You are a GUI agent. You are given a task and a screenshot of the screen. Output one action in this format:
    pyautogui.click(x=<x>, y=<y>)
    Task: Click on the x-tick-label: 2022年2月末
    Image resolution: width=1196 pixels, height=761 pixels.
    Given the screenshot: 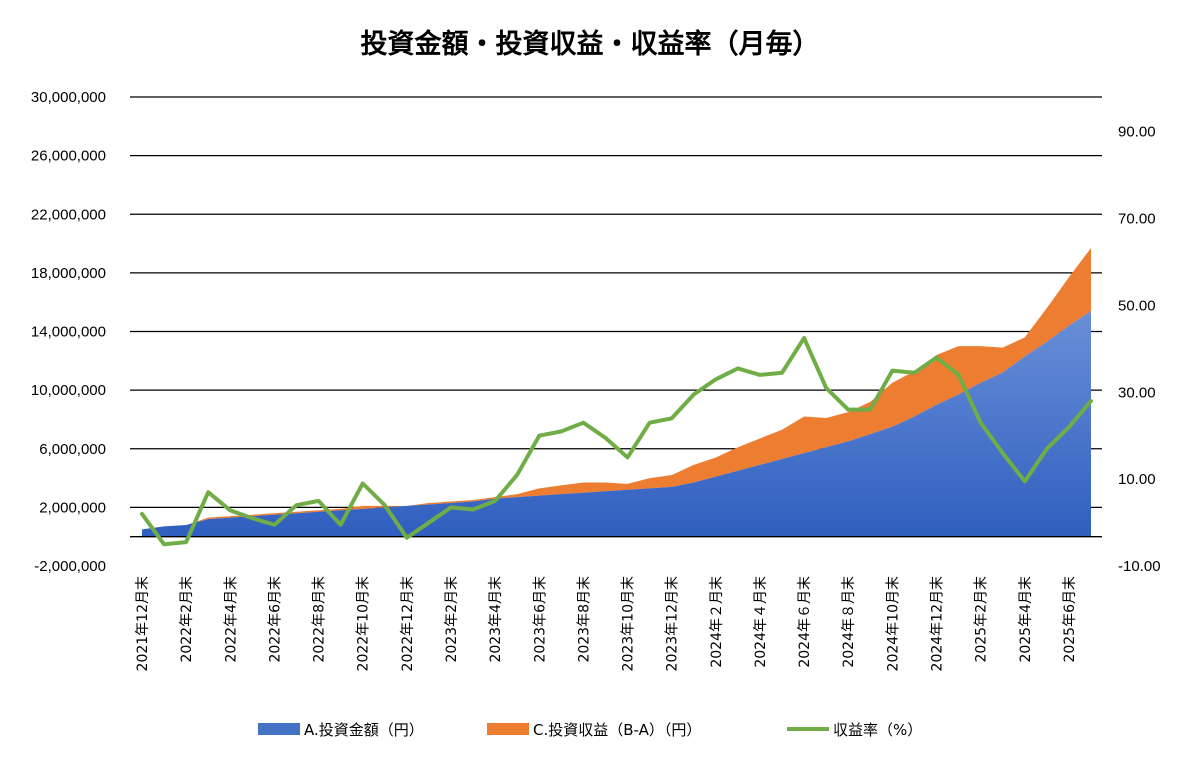 What is the action you would take?
    pyautogui.click(x=187, y=619)
    